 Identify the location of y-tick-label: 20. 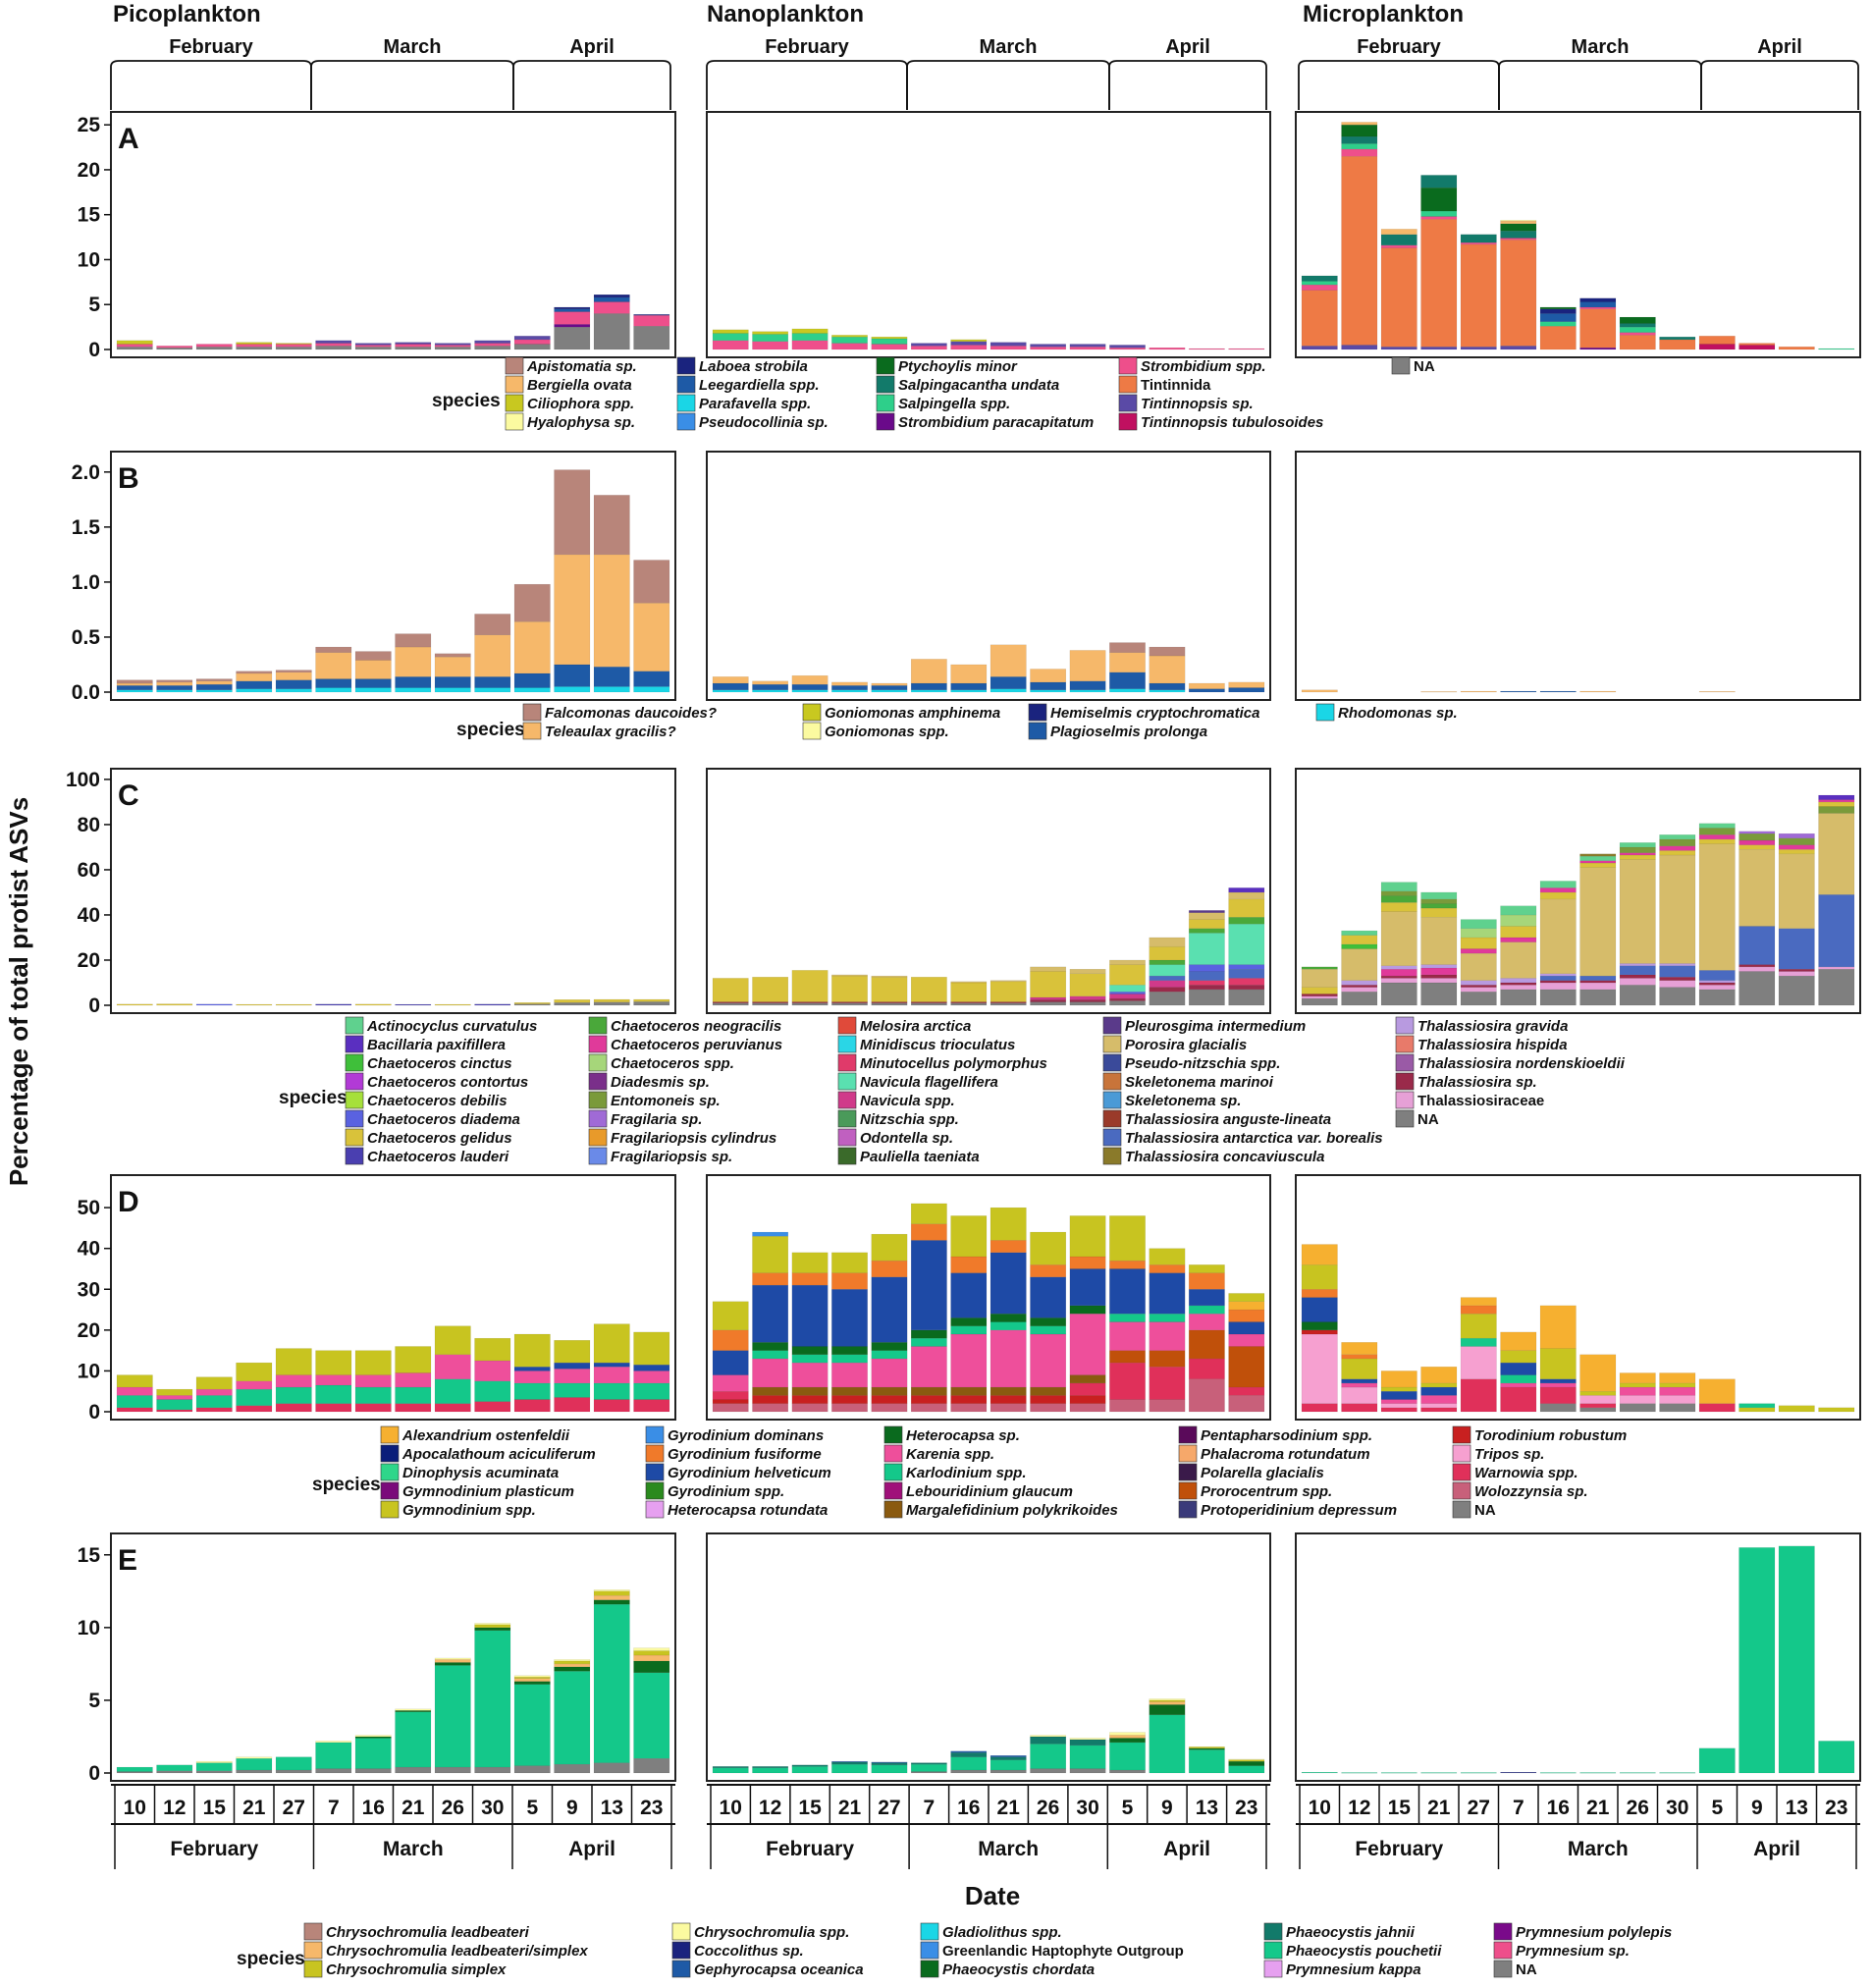
(89, 170).